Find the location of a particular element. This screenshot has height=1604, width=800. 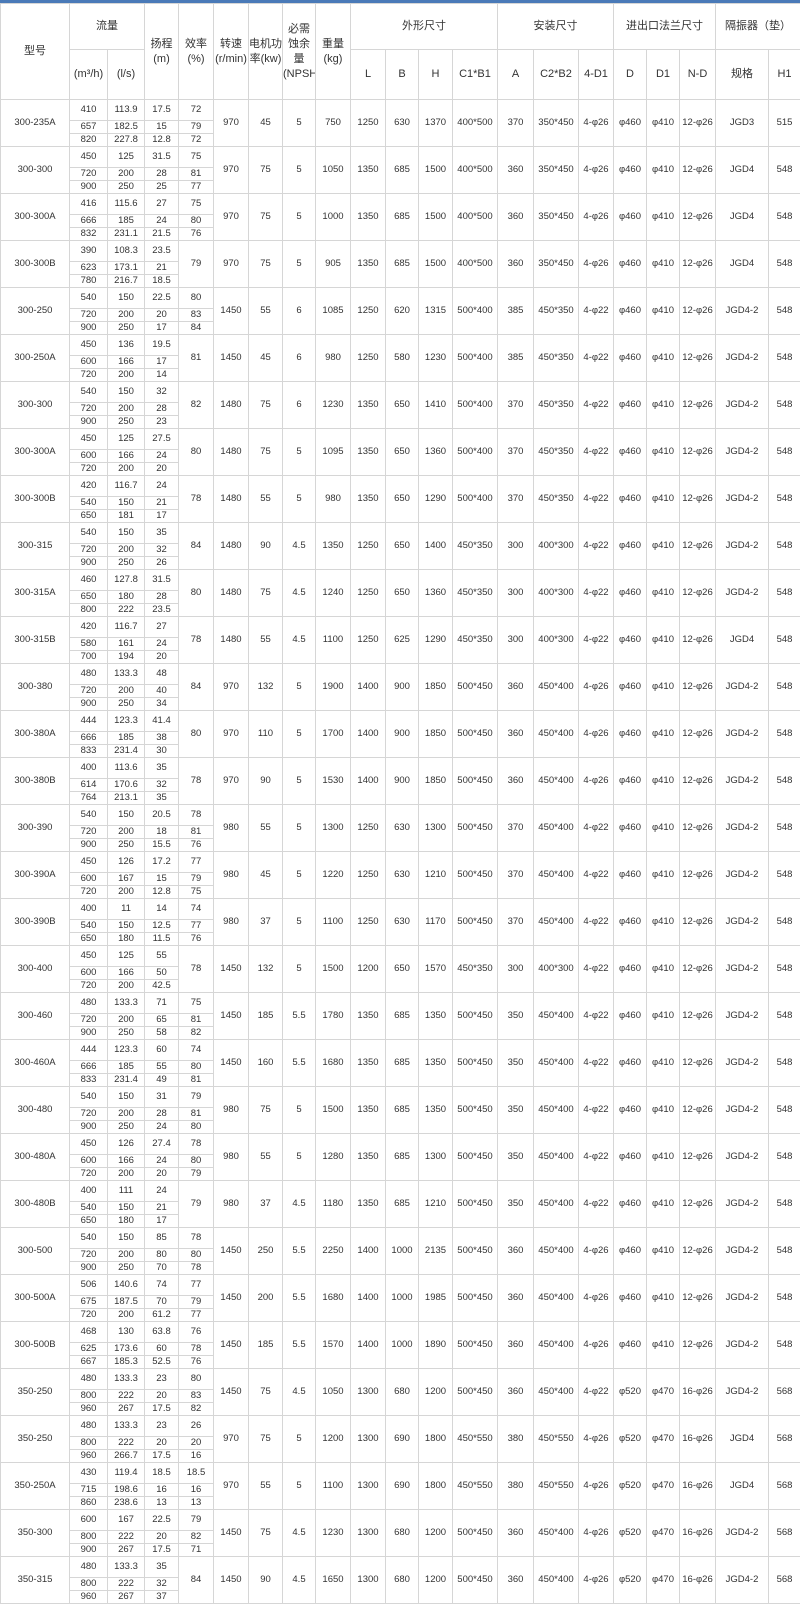

spec-cell: 500*400 is located at coordinates (475, 452).